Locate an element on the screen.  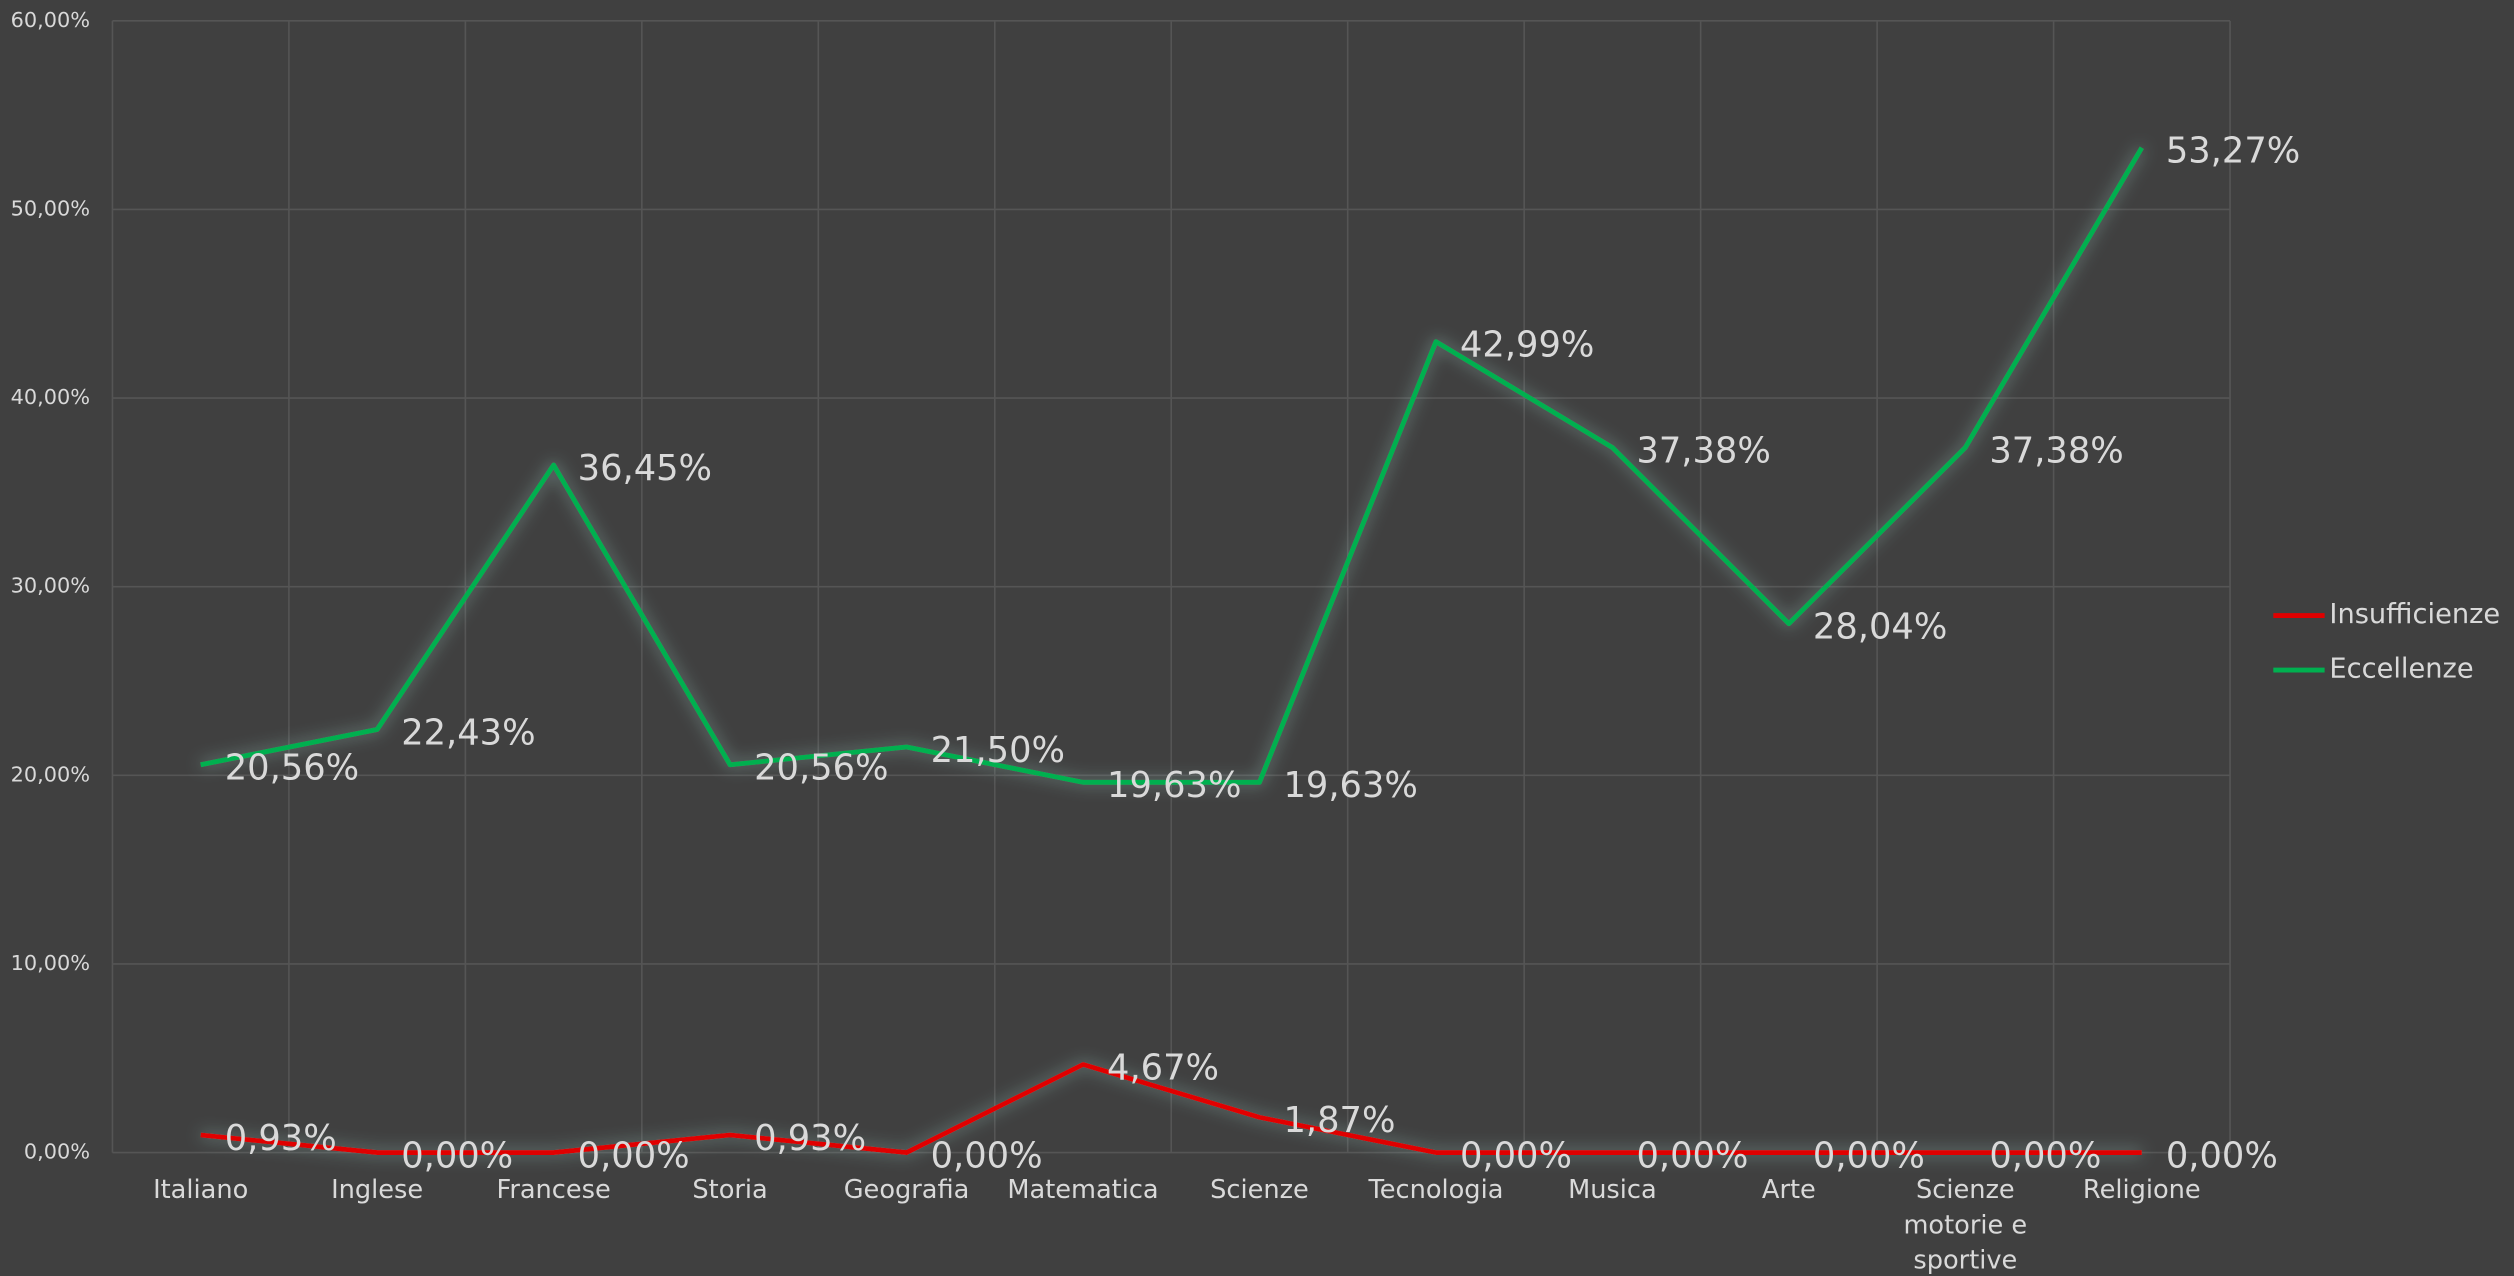
y-tick-label: 60,00% is located at coordinates (50, 20).